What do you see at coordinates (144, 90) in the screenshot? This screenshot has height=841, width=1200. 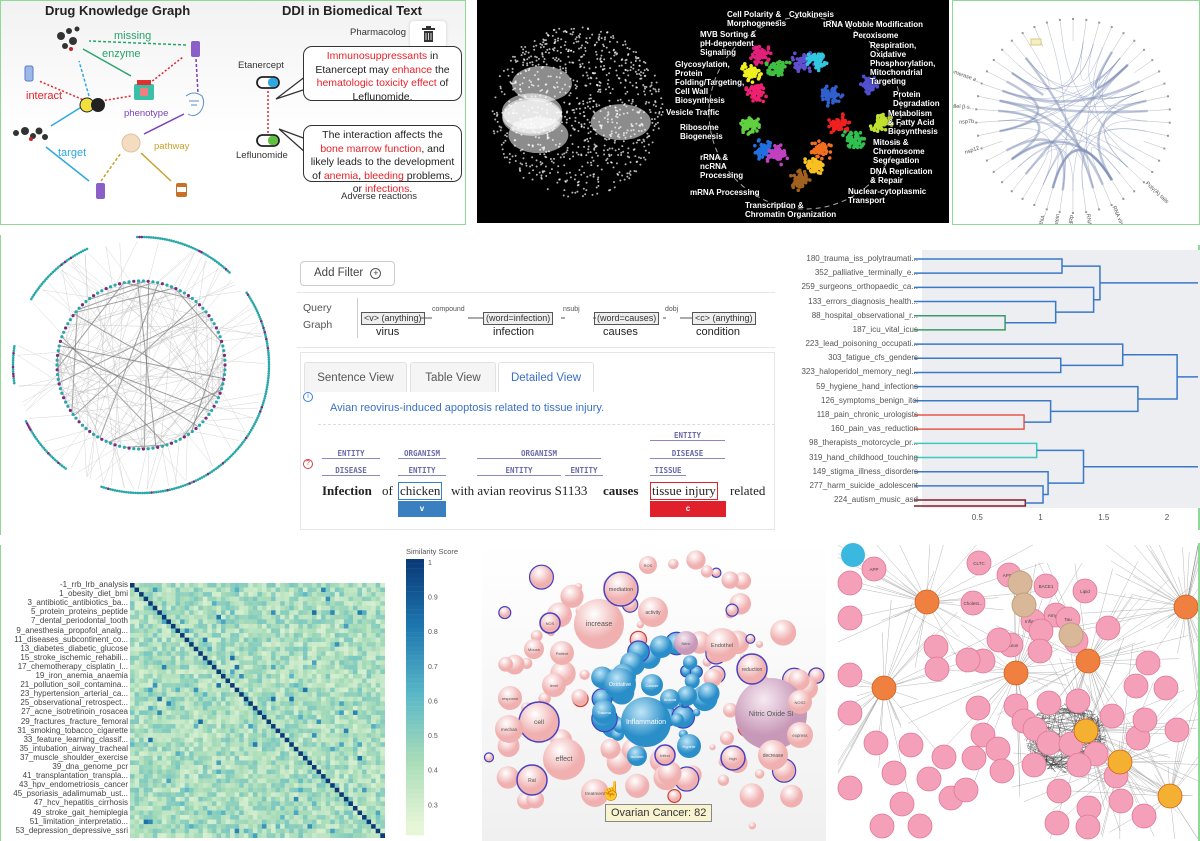 I see `medicine-box-icon` at bounding box center [144, 90].